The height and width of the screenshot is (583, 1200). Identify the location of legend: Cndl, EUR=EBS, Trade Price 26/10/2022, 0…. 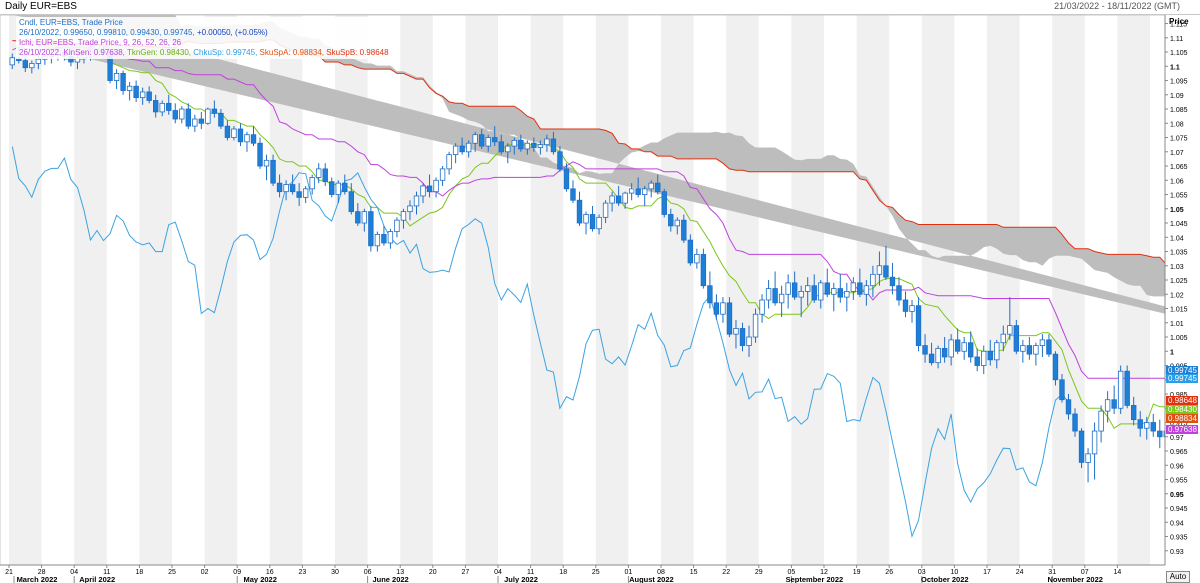
(204, 38).